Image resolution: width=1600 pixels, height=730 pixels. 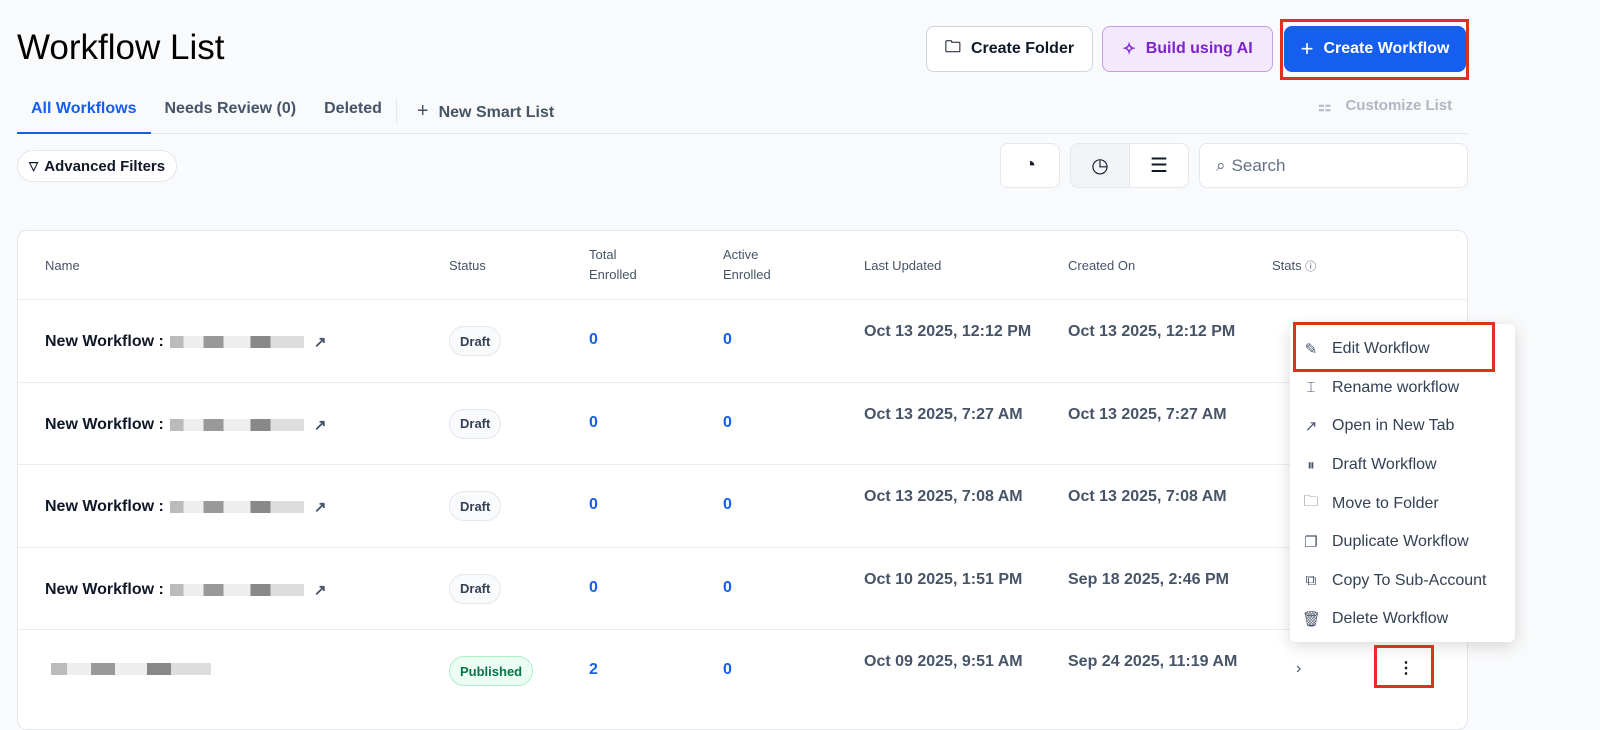 What do you see at coordinates (491, 671) in the screenshot?
I see `status-badge: Published` at bounding box center [491, 671].